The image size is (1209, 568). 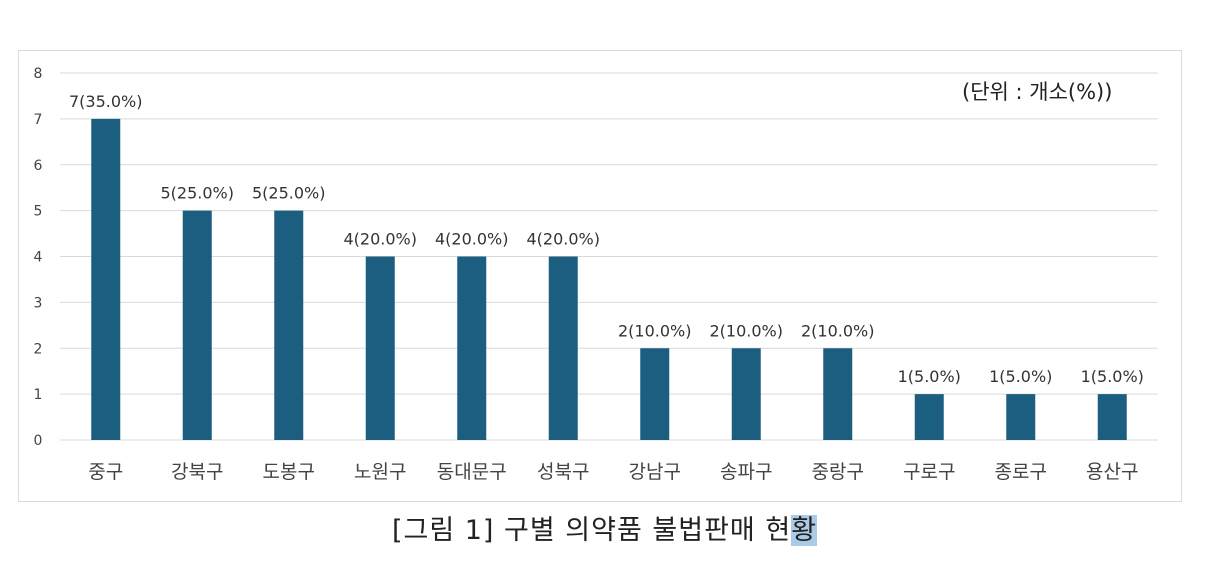 I want to click on x-tick-label: 성북구, so click(x=563, y=472).